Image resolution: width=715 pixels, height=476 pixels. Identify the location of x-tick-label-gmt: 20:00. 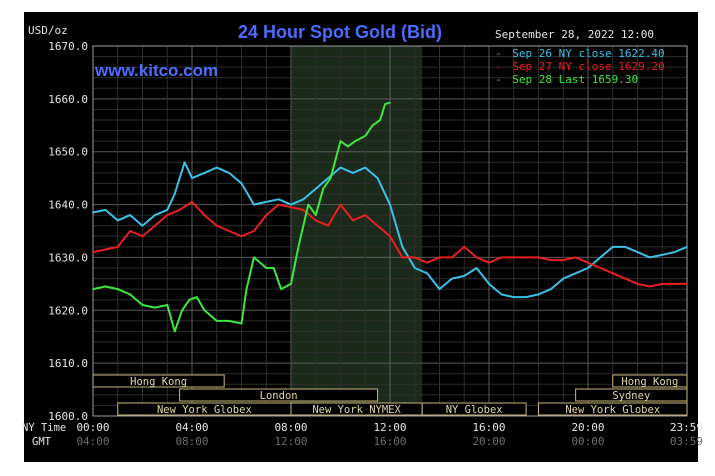
(488, 441).